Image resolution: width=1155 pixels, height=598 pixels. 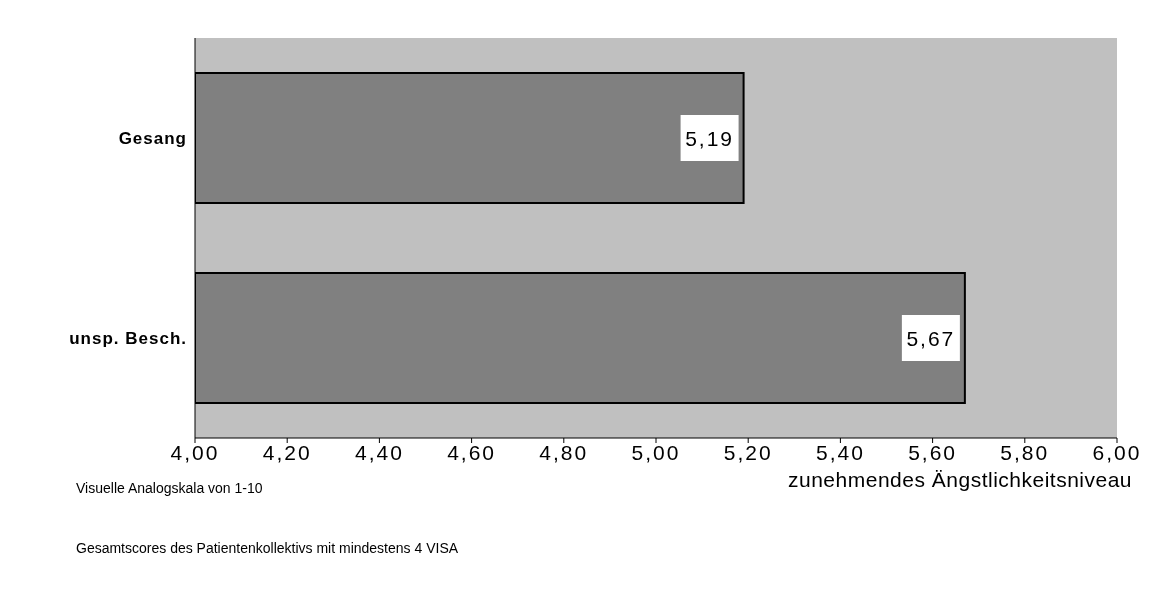 What do you see at coordinates (287, 452) in the screenshot?
I see `x-tick-label: 4,20` at bounding box center [287, 452].